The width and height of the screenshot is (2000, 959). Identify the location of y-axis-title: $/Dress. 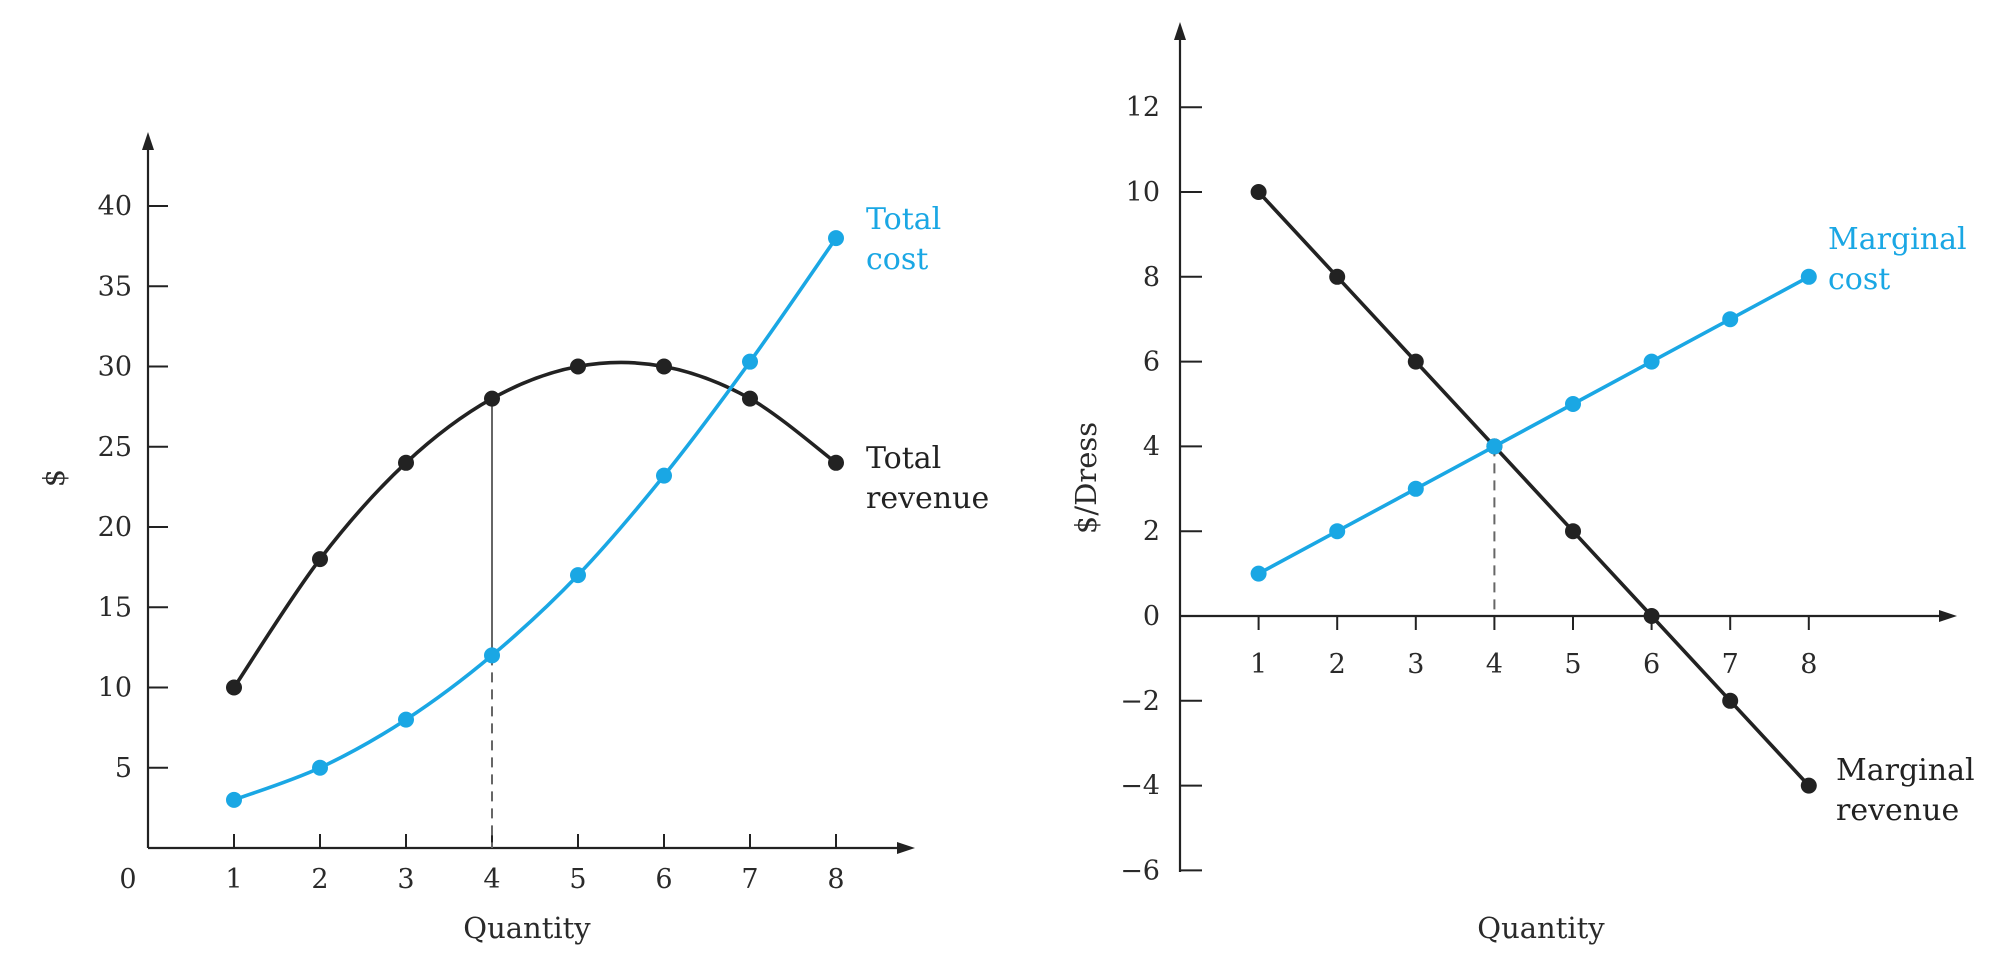
(1086, 478).